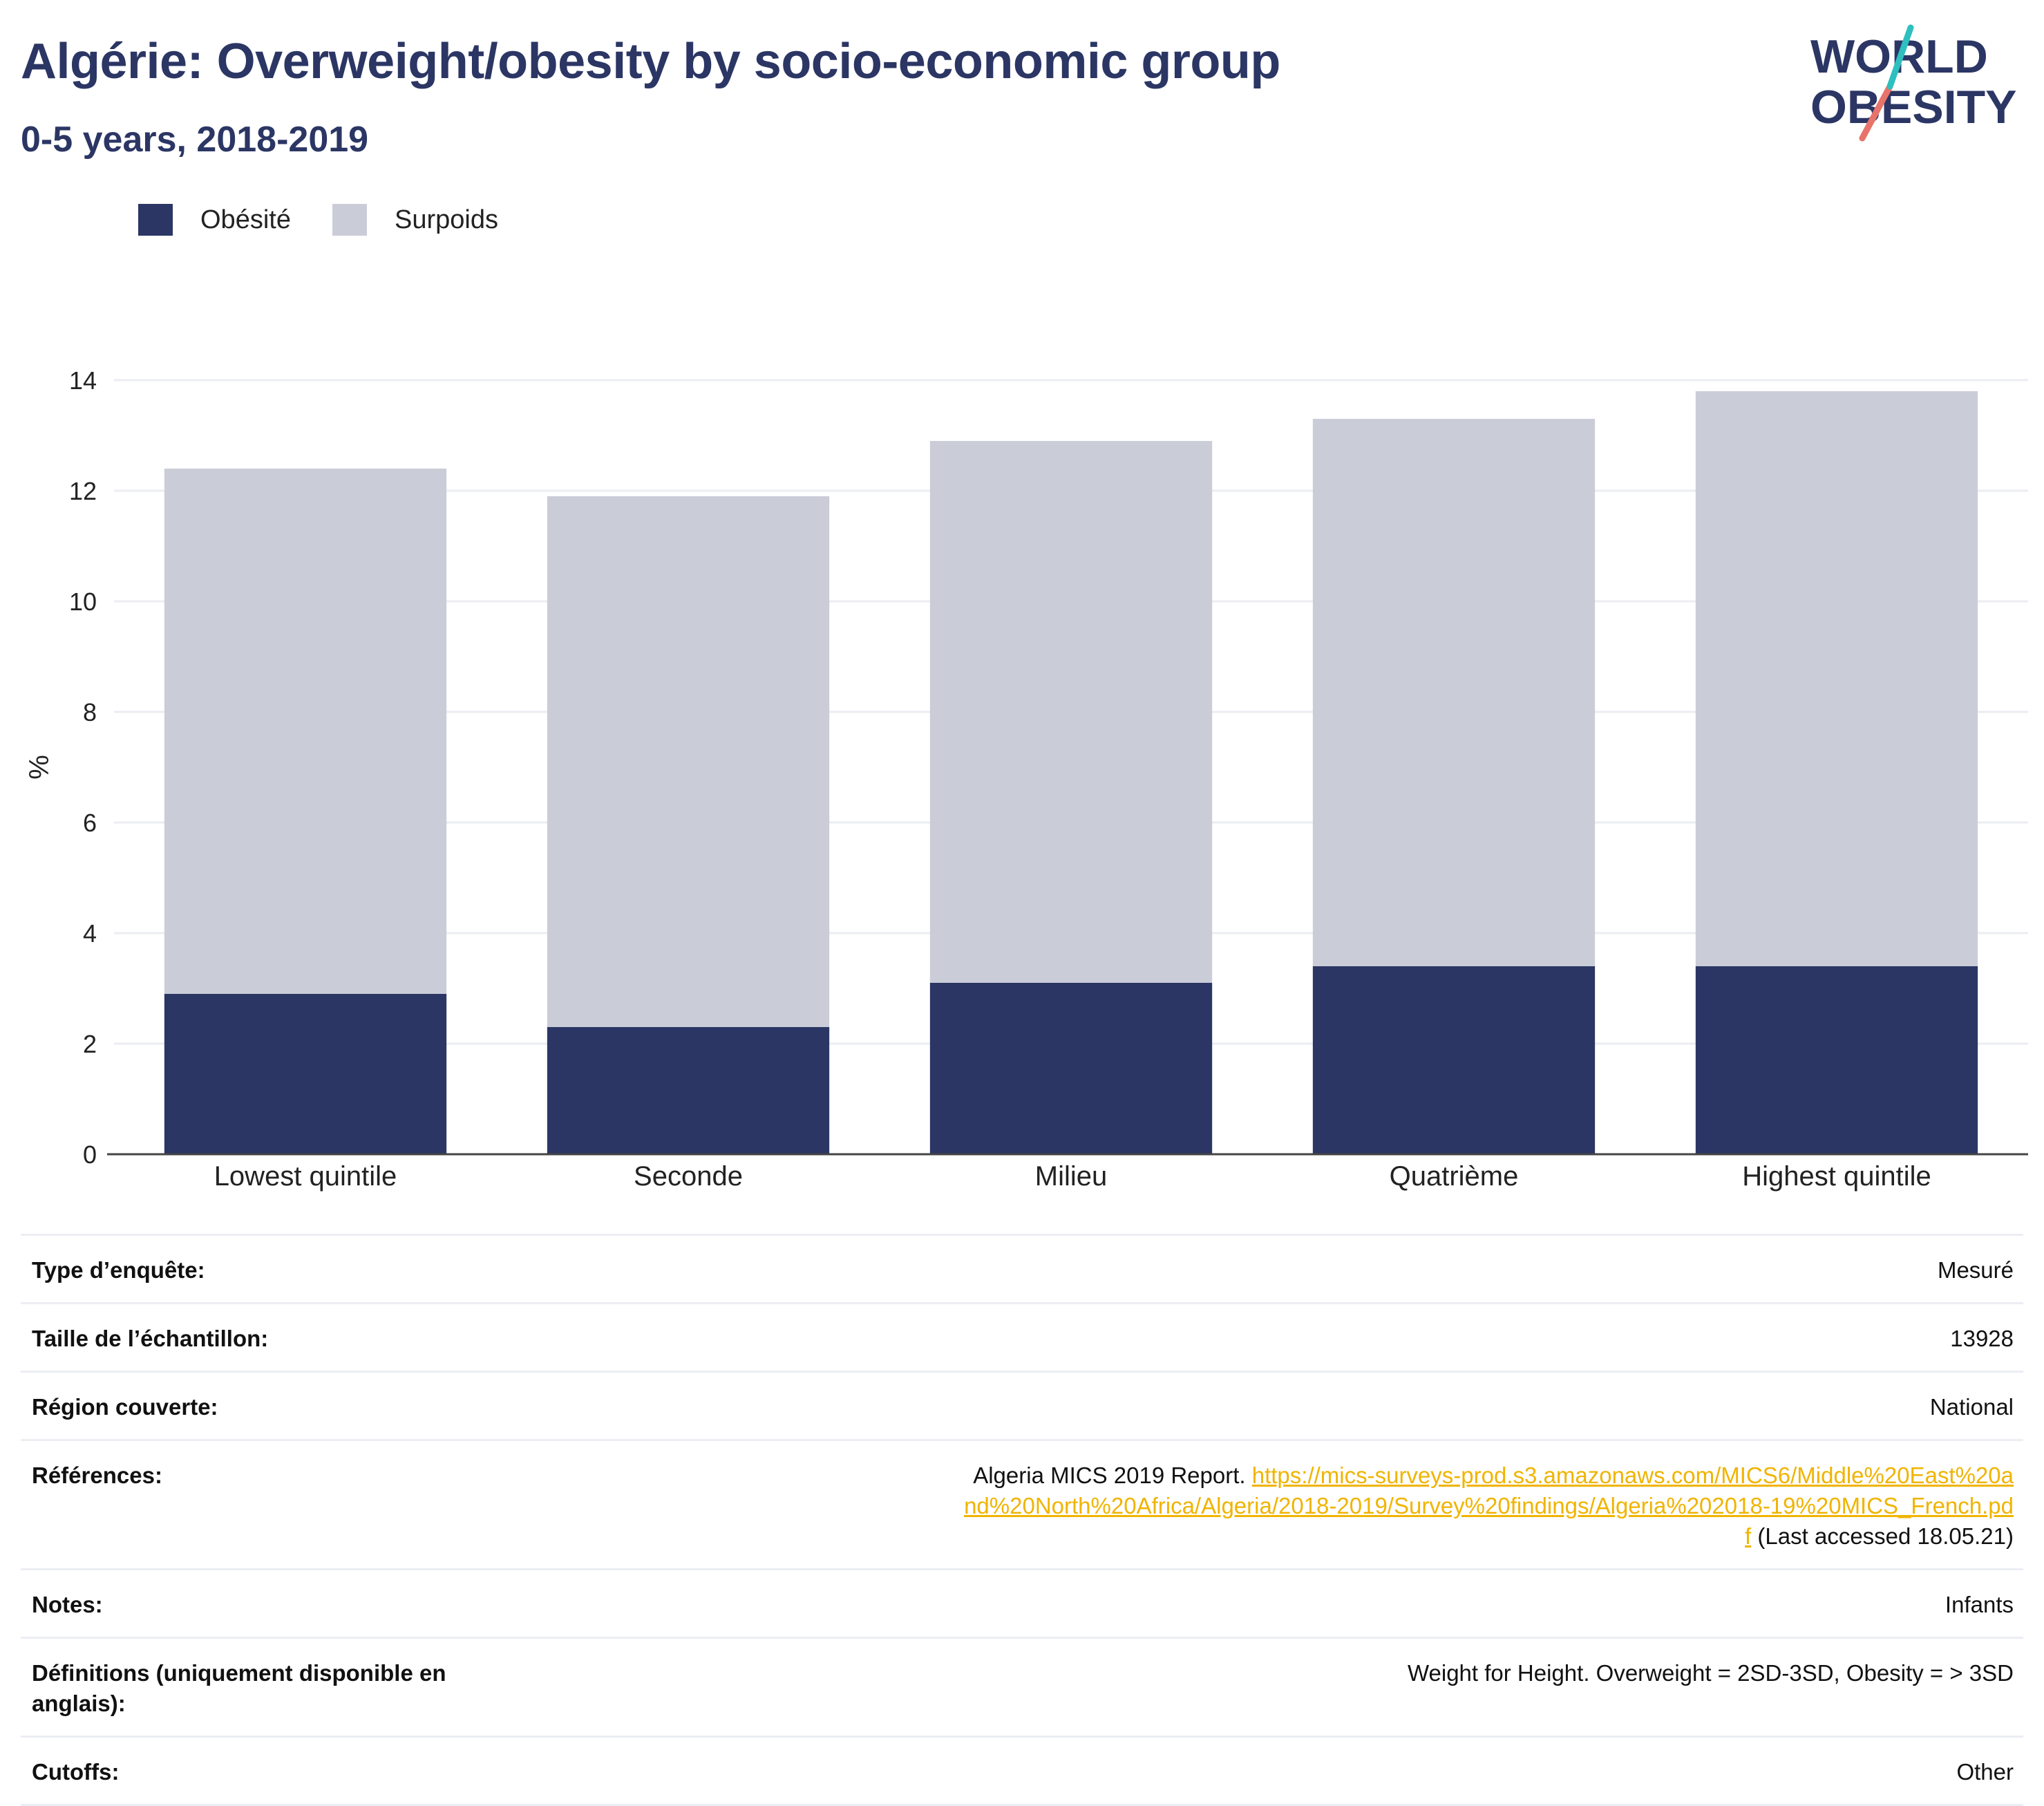  What do you see at coordinates (90, 823) in the screenshot?
I see `y-tick-label: 6` at bounding box center [90, 823].